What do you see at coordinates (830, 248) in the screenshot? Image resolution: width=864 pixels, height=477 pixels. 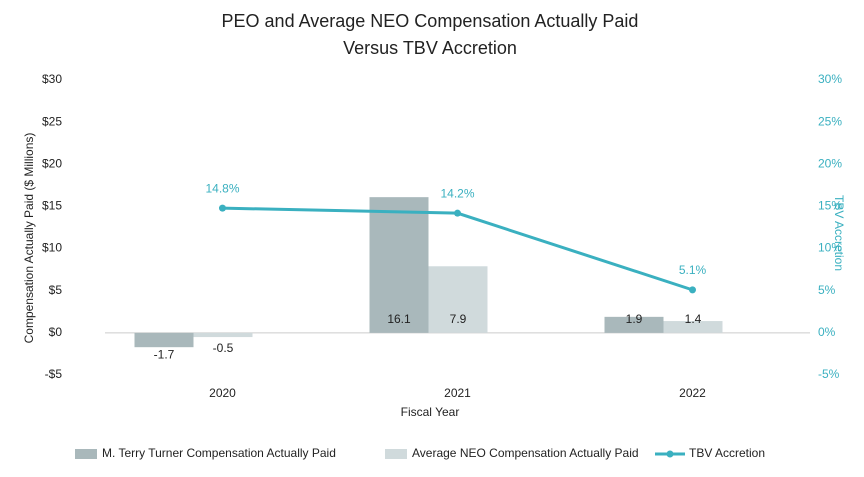 I see `y2-tick-label: 10%` at bounding box center [830, 248].